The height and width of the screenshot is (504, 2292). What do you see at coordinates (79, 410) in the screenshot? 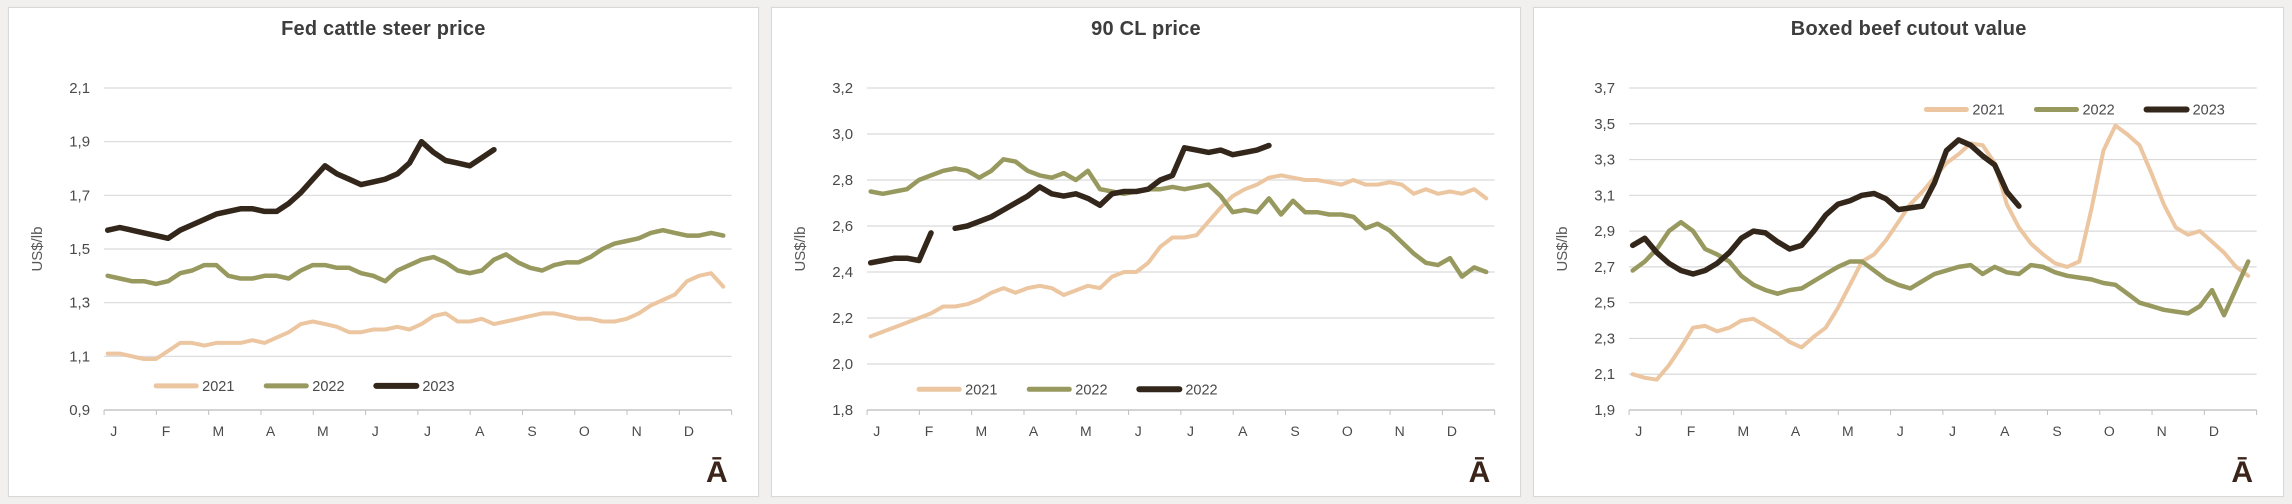
I see `y-tick-label: 0,9` at bounding box center [79, 410].